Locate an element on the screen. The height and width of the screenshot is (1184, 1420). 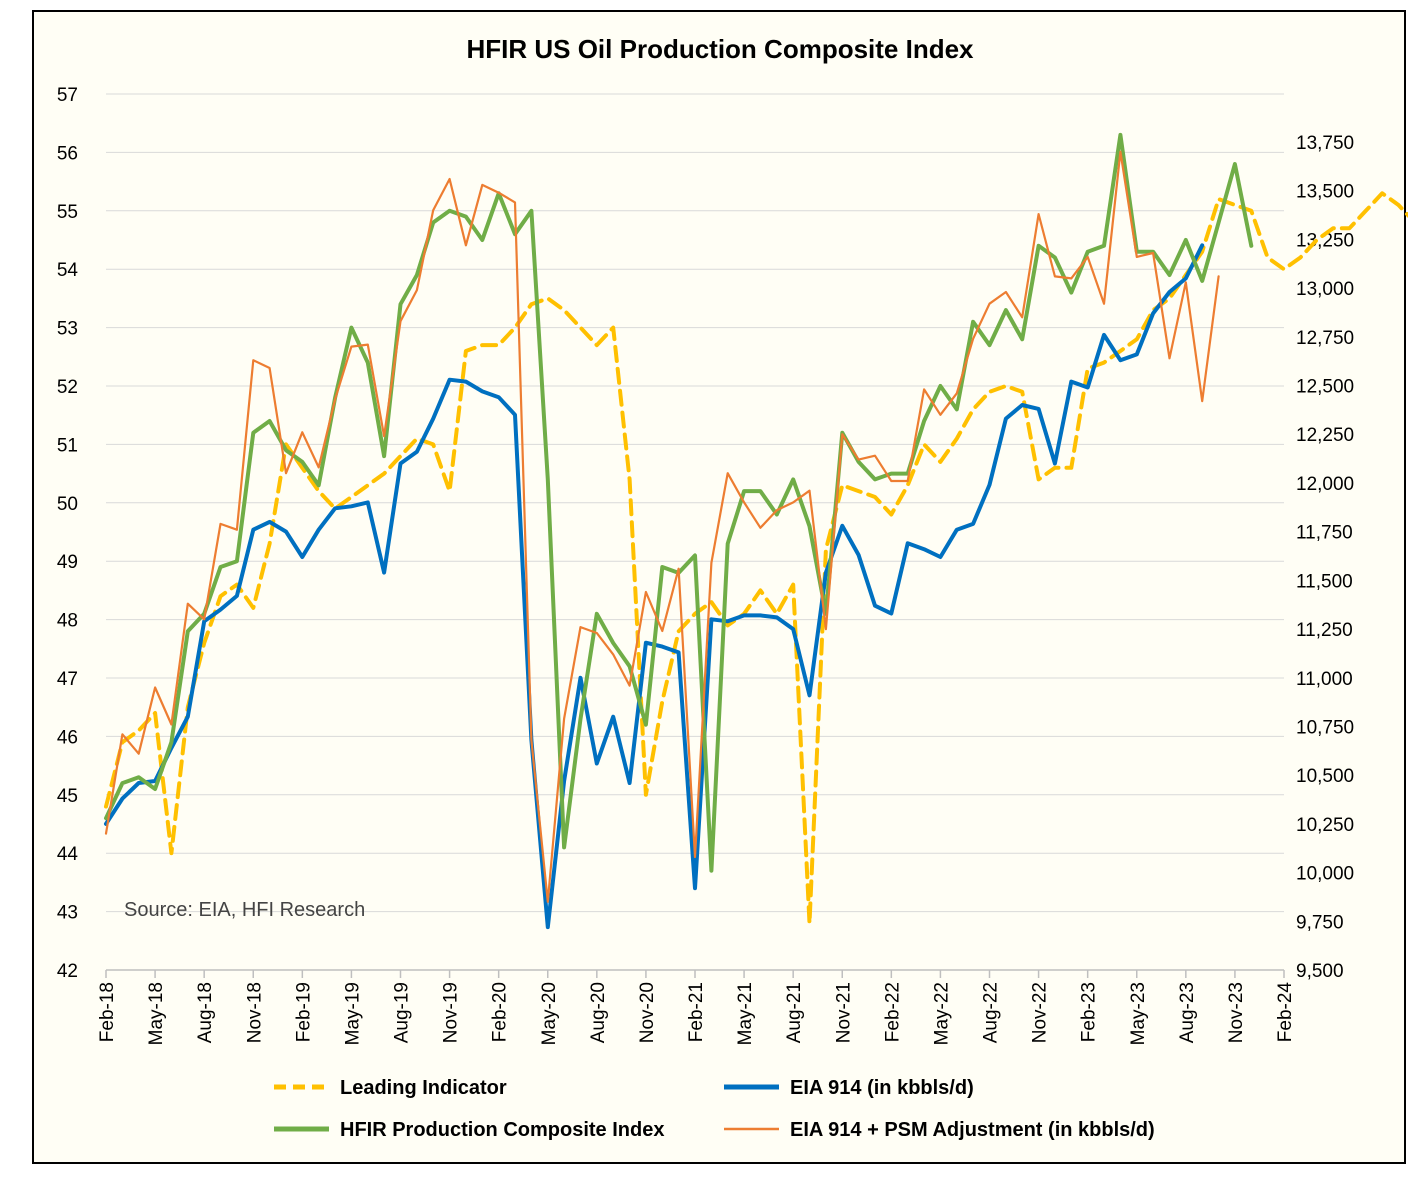
y-right-tick-label: 12,750 is located at coordinates (1325, 338).